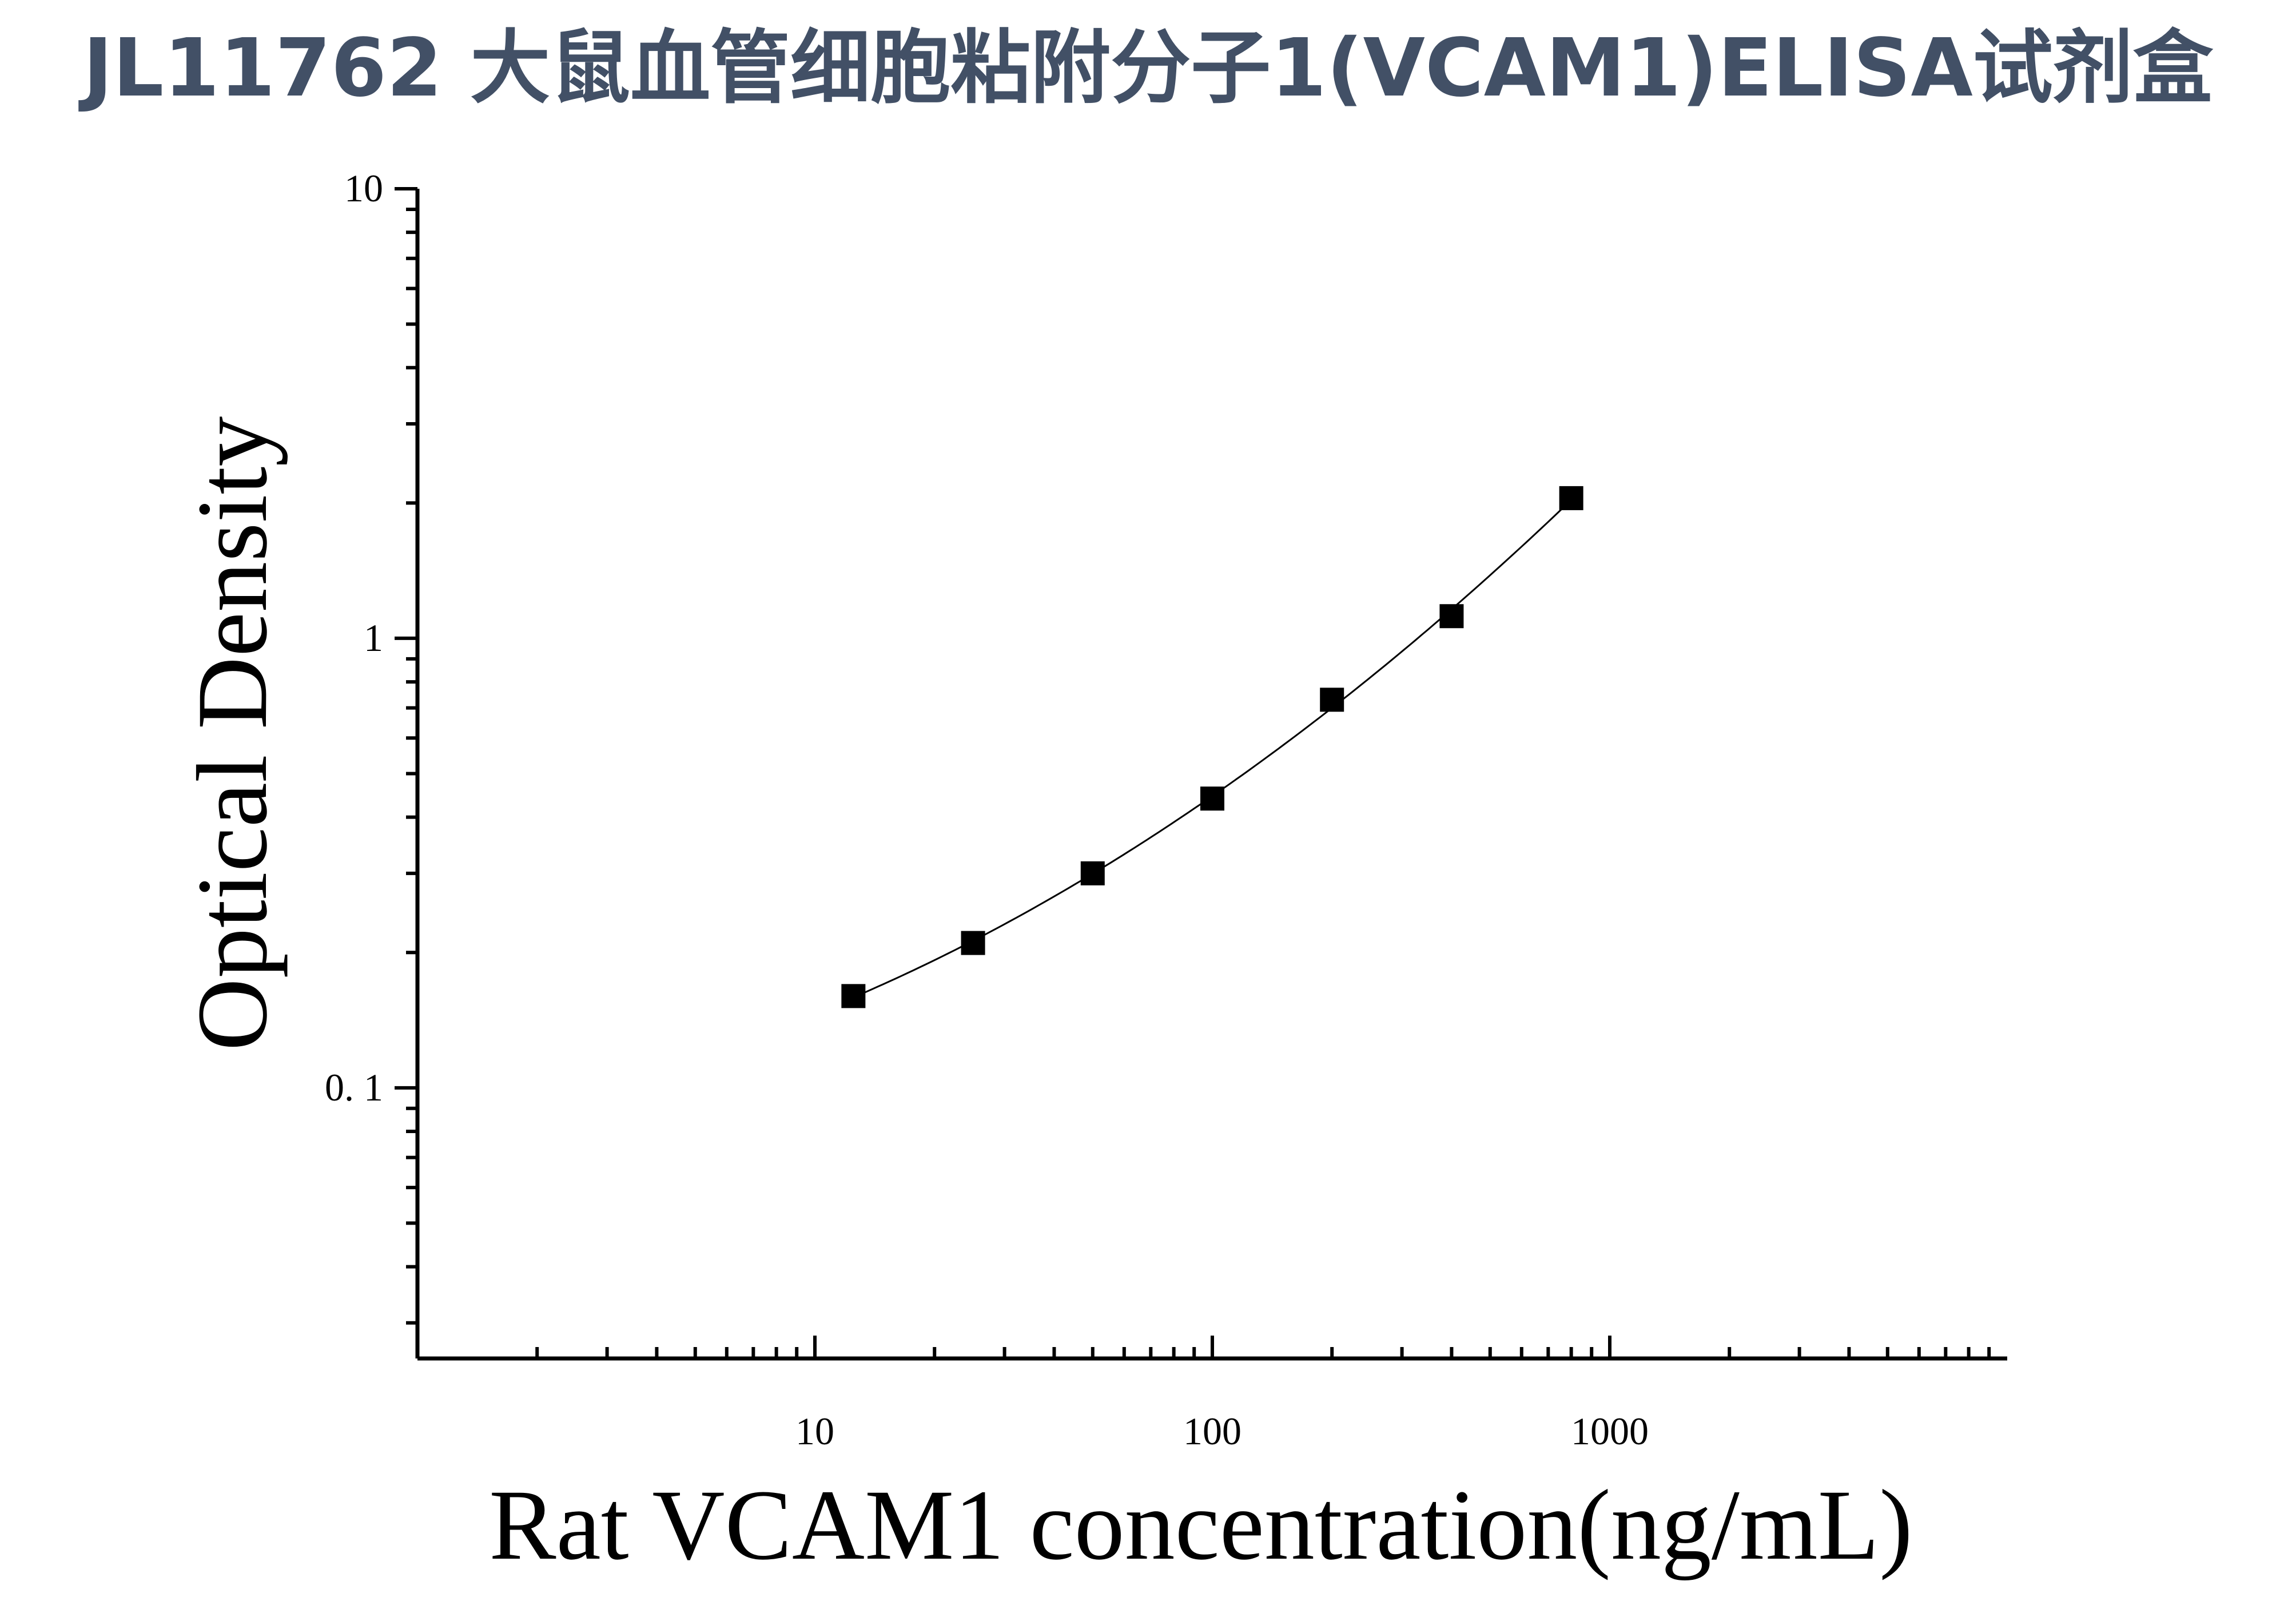  I want to click on y-tick-labels: 10 1 0. 1, so click(354, 637).